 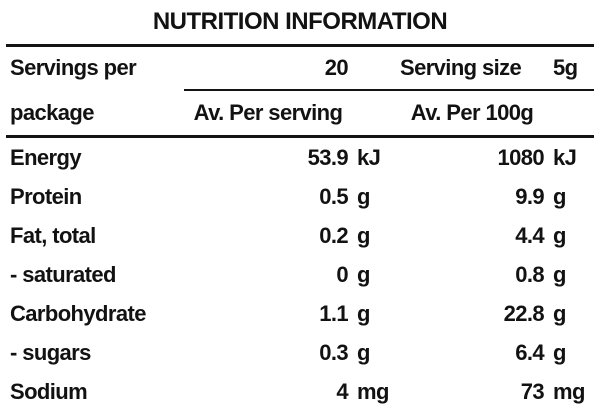 I want to click on per-serving-value: 0.5, so click(x=333, y=196).